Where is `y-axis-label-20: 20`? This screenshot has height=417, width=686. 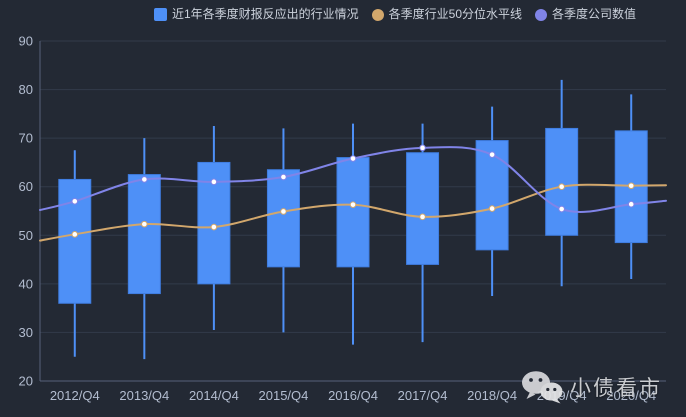
y-axis-label-20: 20 is located at coordinates (26, 381).